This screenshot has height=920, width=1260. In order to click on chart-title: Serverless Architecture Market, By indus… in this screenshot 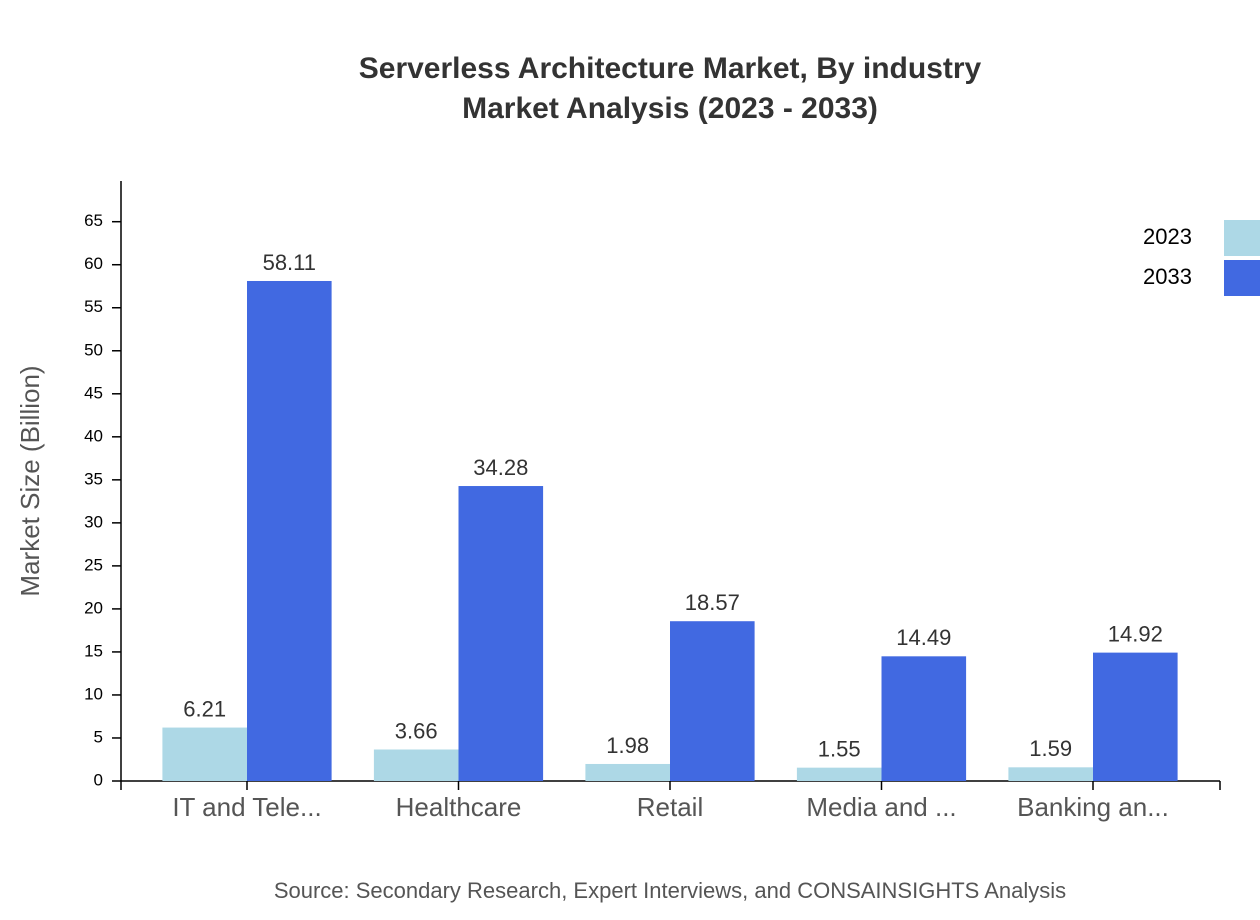, I will do `click(670, 68)`.